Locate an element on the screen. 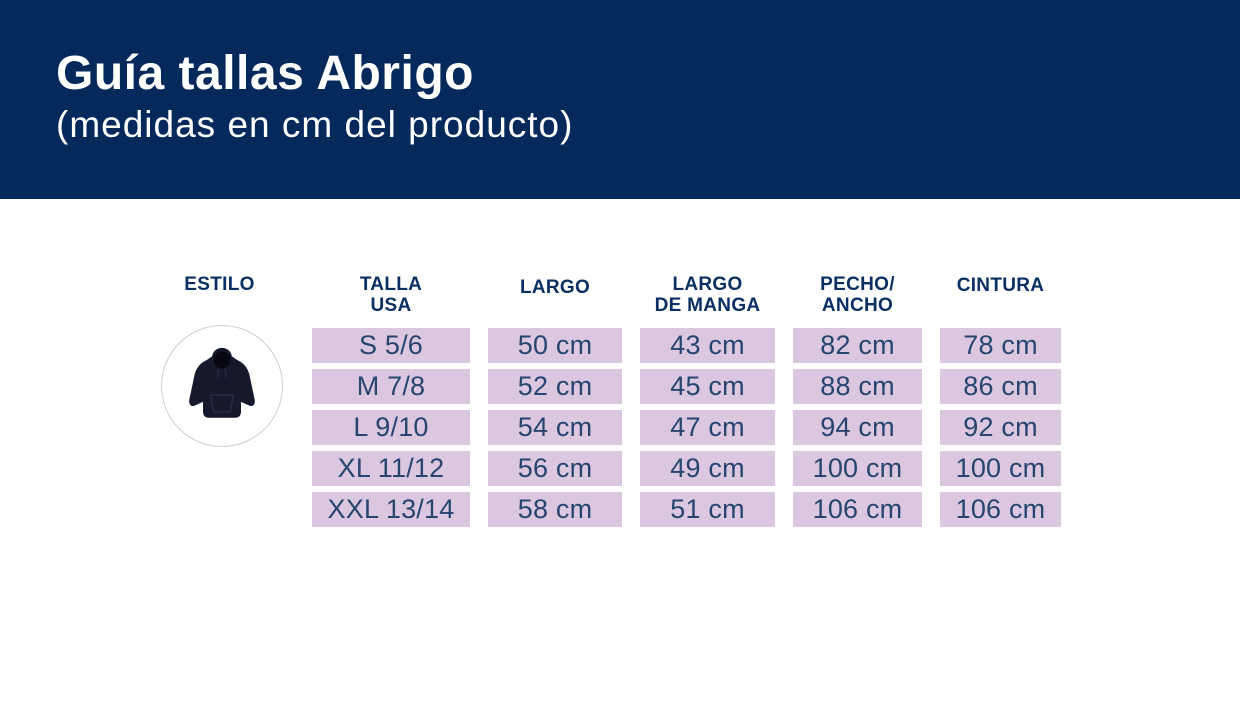 The image size is (1240, 720). table-cell-talla-l: L 9/10 is located at coordinates (391, 427).